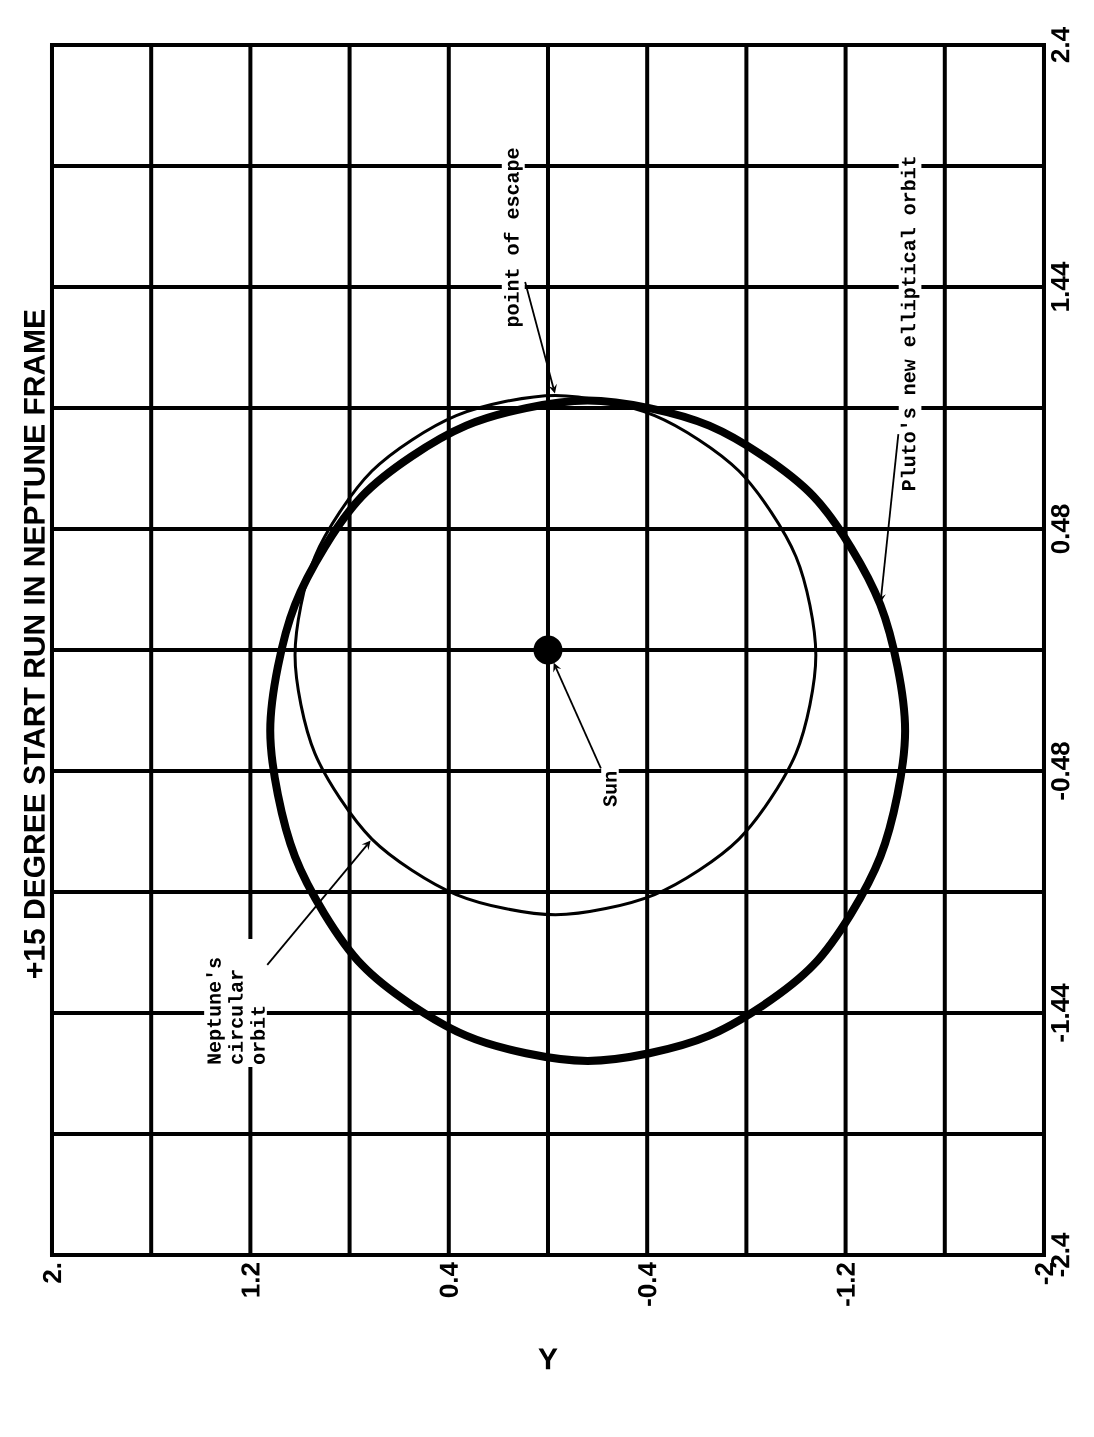 Image resolution: width=1094 pixels, height=1437 pixels. I want to click on x-tick-label: -2, so click(1044, 1274).